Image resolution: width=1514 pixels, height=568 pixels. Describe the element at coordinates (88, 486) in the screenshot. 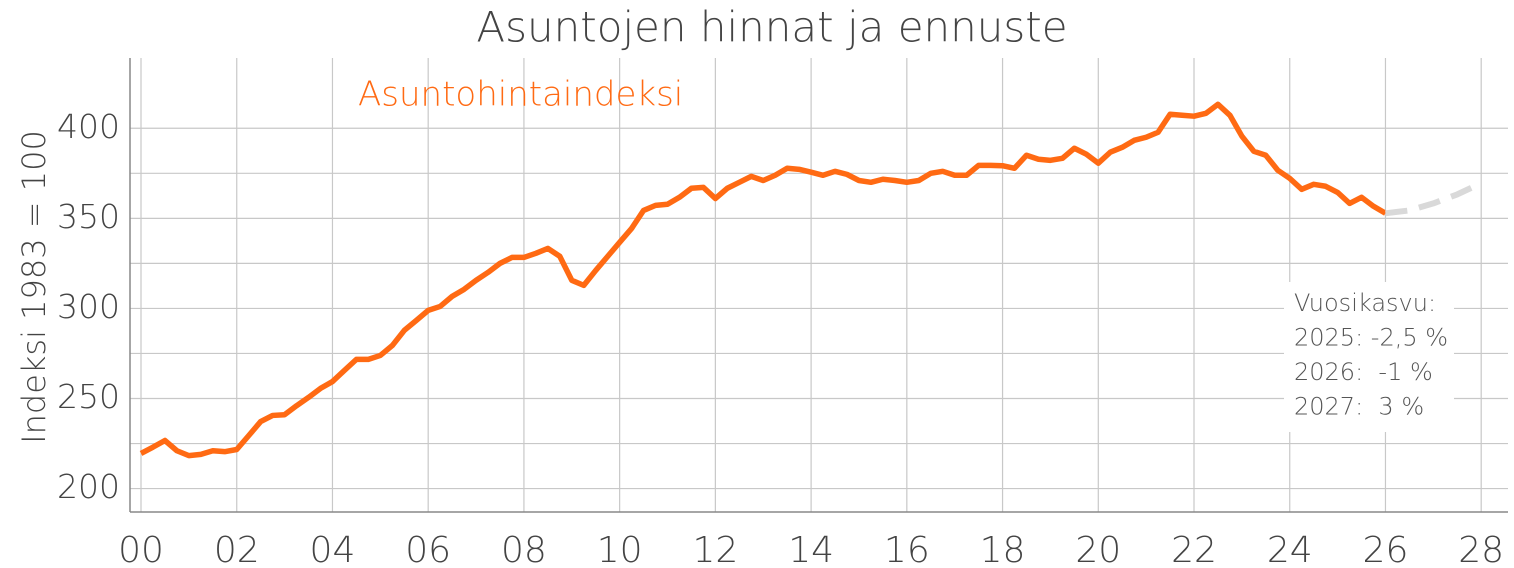

I see `y-tick-label: 200` at that location.